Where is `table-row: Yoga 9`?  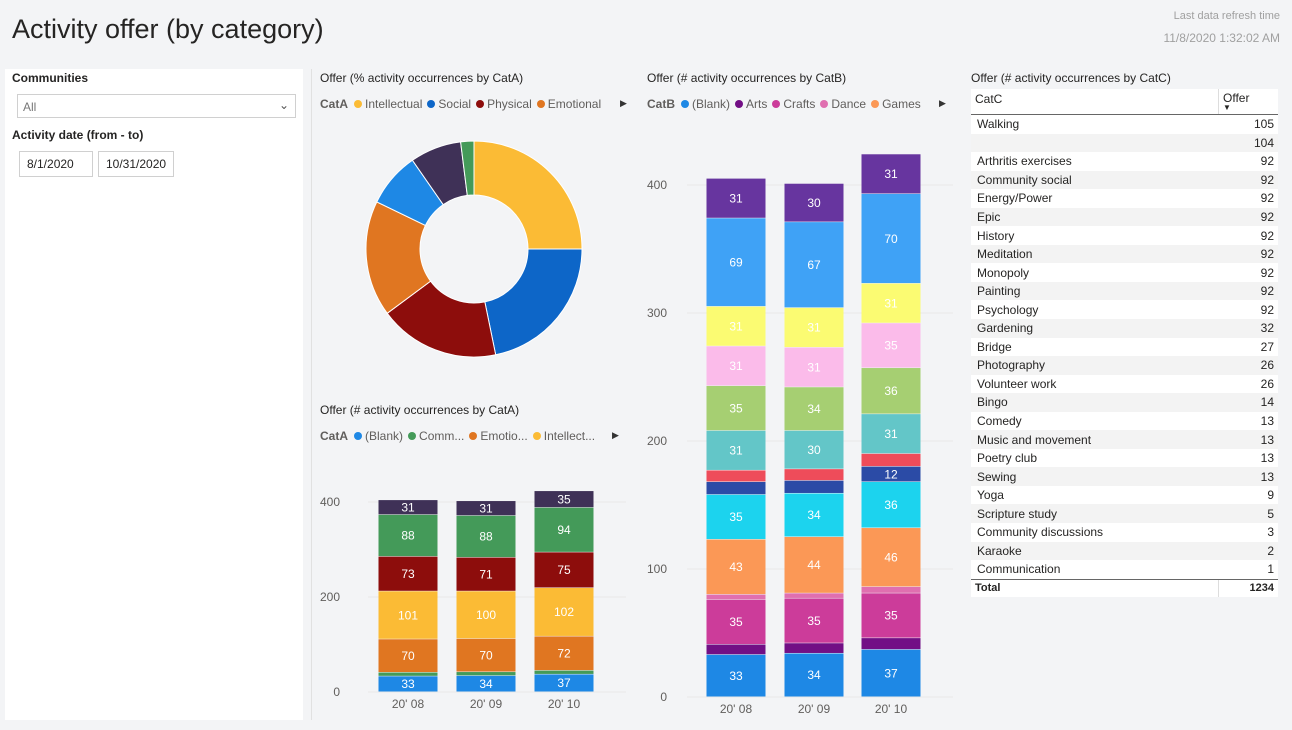
table-row: Yoga 9 is located at coordinates (1124, 495).